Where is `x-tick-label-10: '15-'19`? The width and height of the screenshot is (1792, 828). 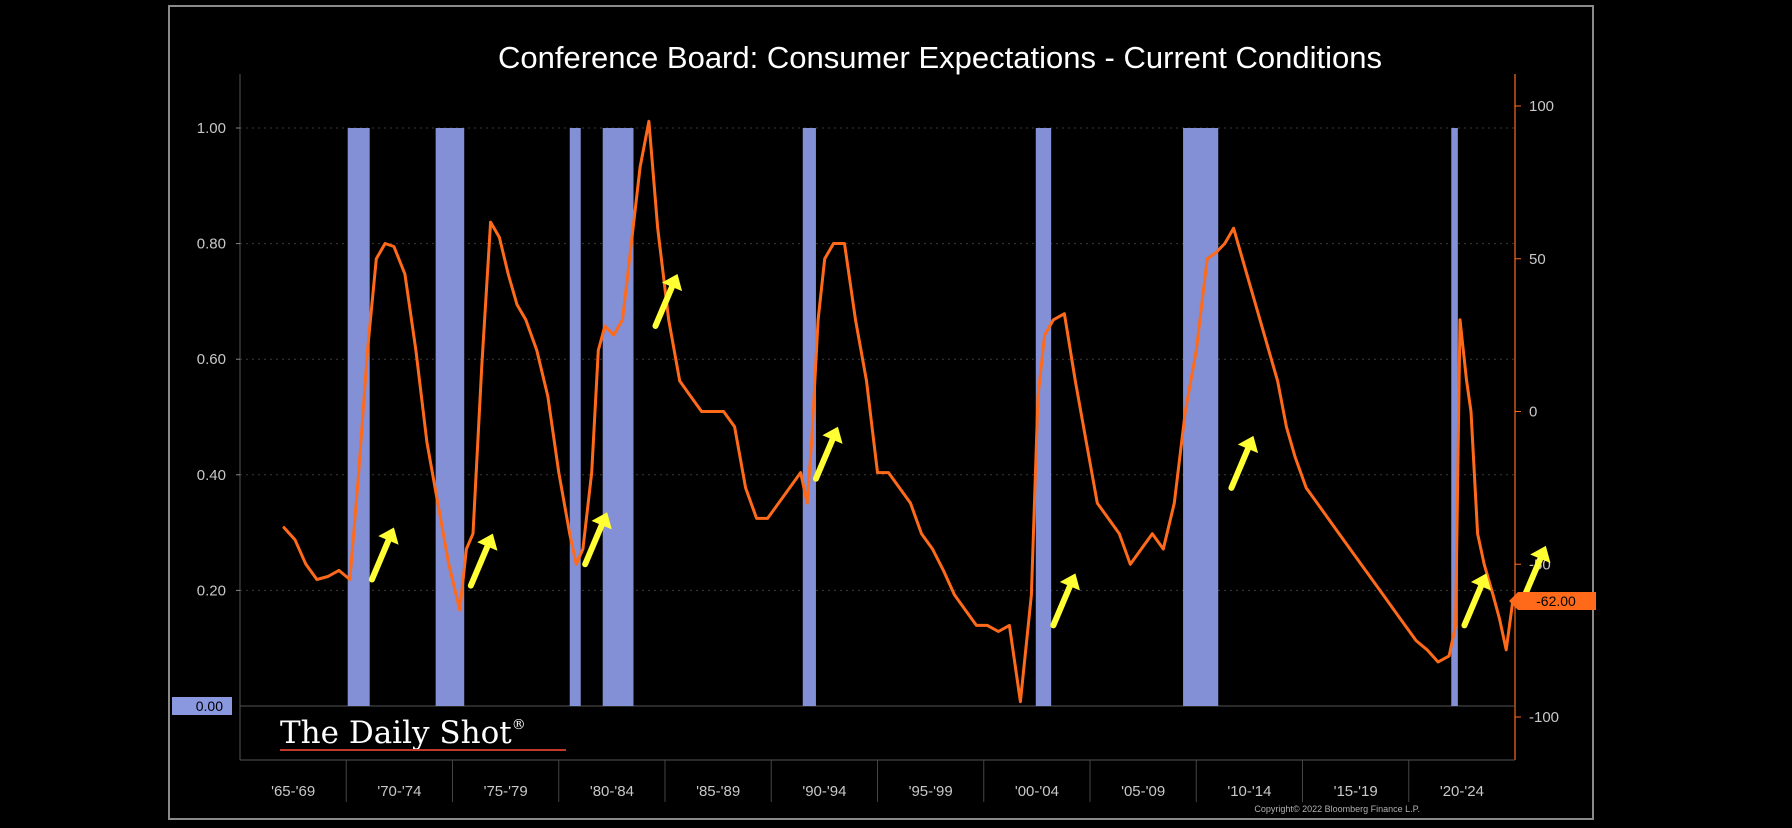
x-tick-label-10: '15-'19 is located at coordinates (1356, 791).